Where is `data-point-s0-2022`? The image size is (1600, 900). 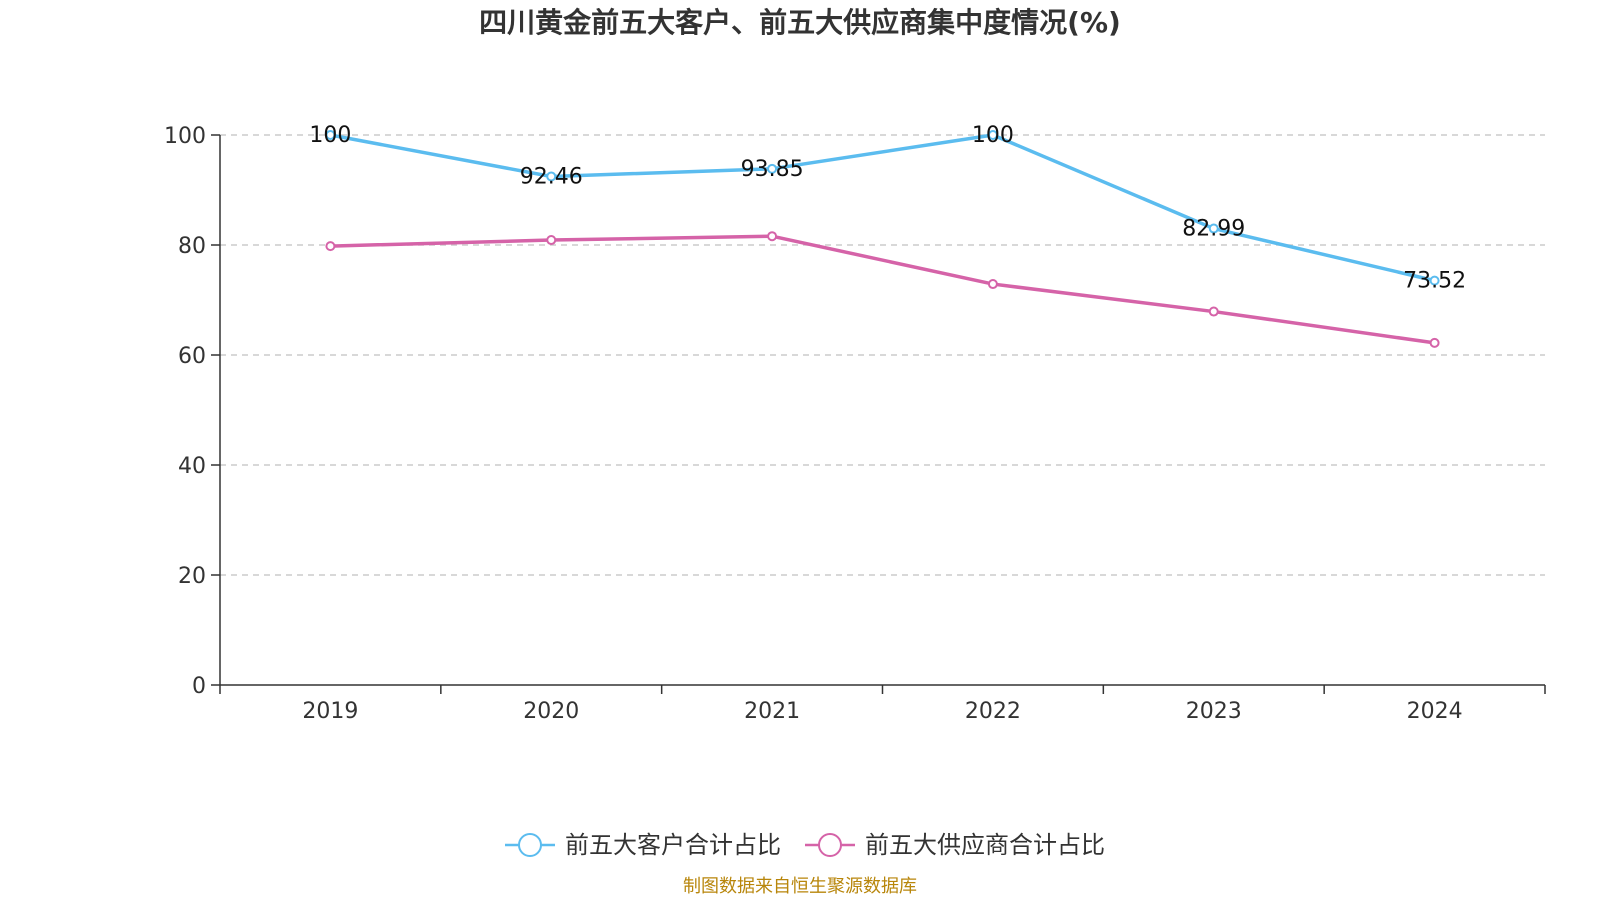 data-point-s0-2022 is located at coordinates (992, 135).